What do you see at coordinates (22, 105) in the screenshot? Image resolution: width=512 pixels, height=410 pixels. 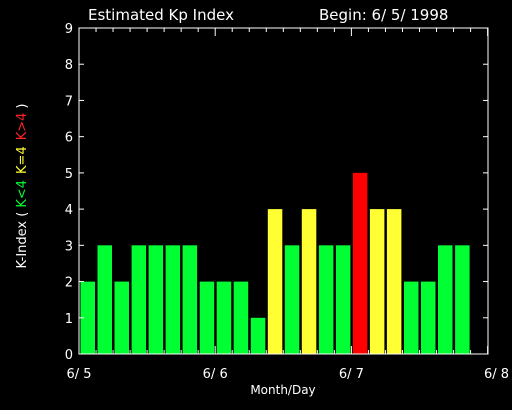 I see `y-axis-label-suffix: )` at bounding box center [22, 105].